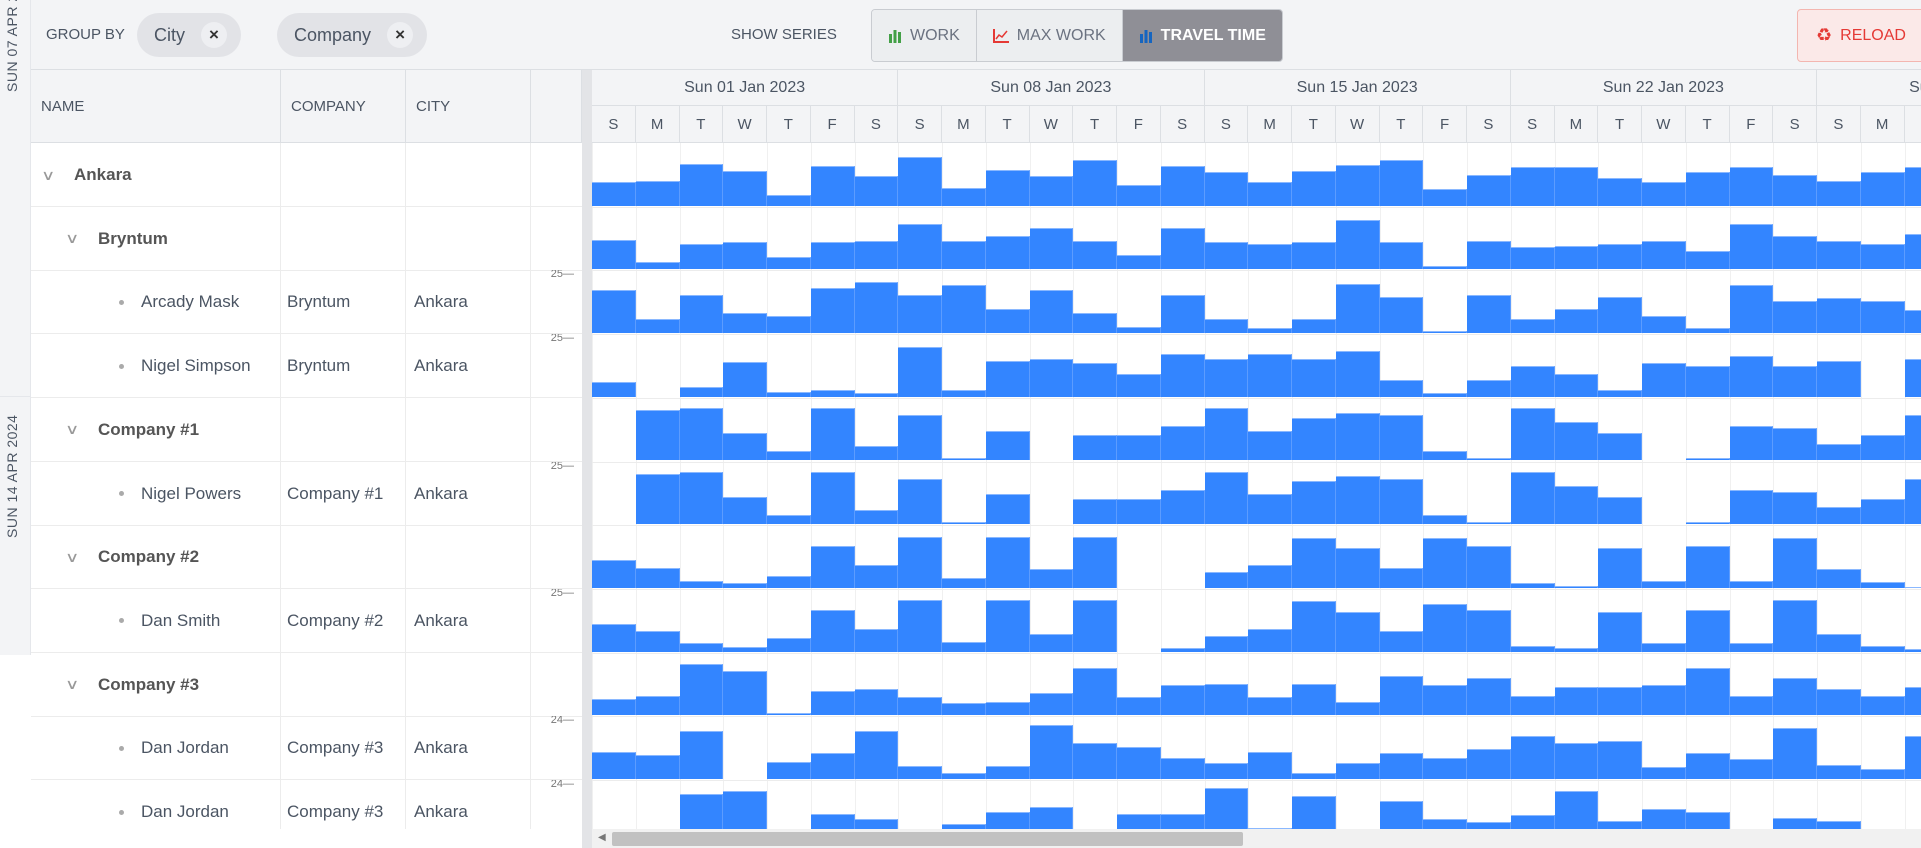  I want to click on travel-time-button: TRAVEL TIME, so click(1202, 35).